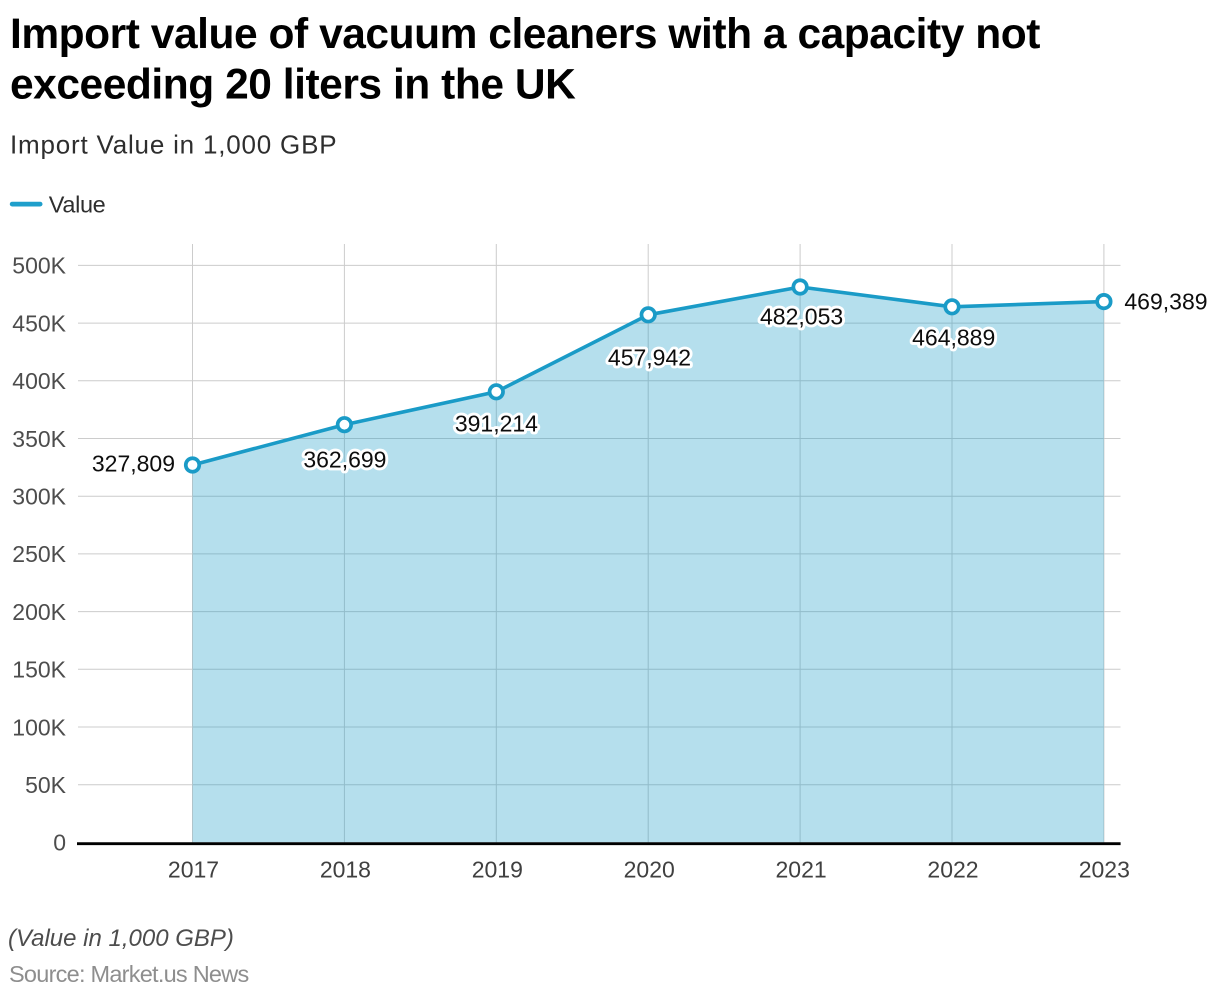 The width and height of the screenshot is (1220, 998). I want to click on svg-text: 350K, so click(39, 439).